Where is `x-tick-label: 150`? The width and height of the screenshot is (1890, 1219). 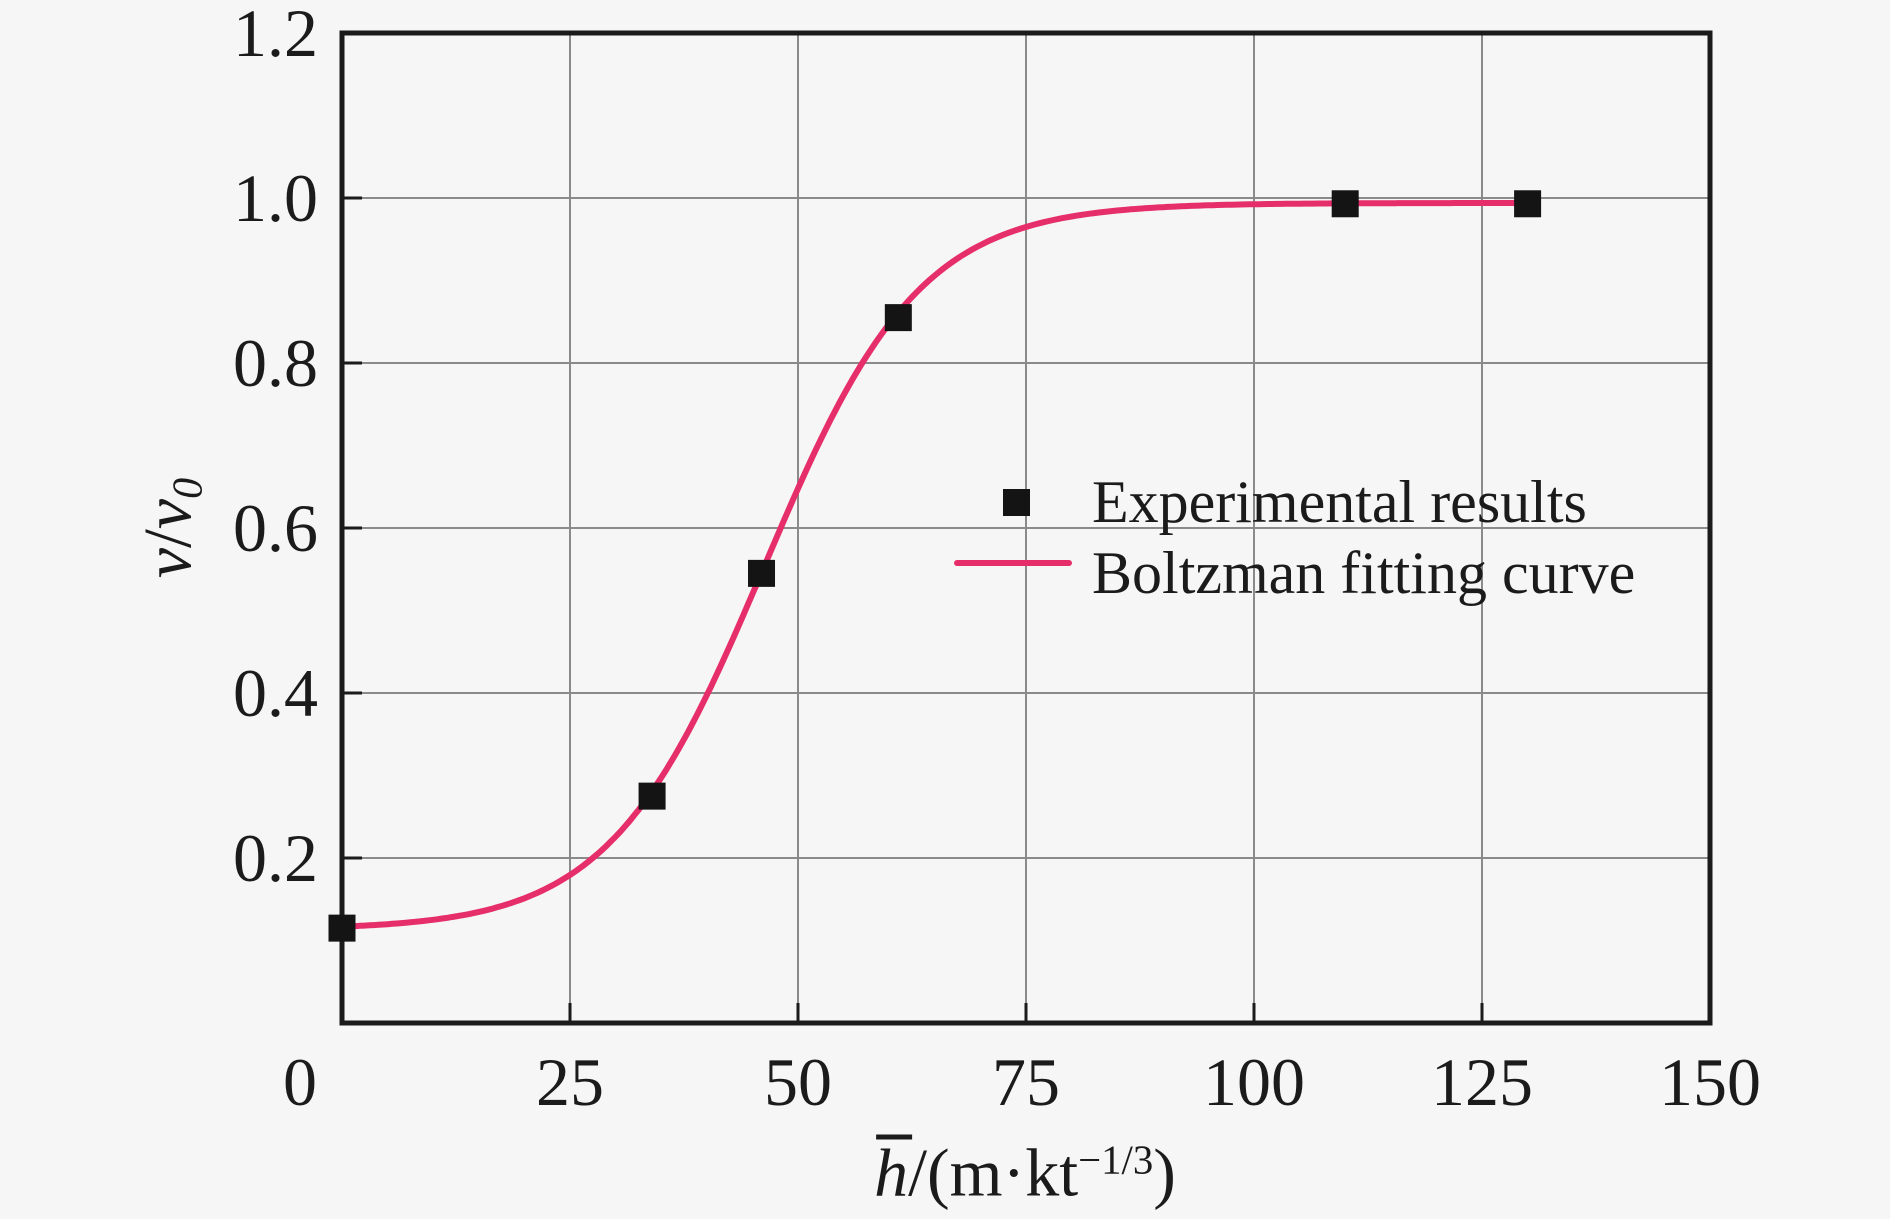 x-tick-label: 150 is located at coordinates (1710, 1082).